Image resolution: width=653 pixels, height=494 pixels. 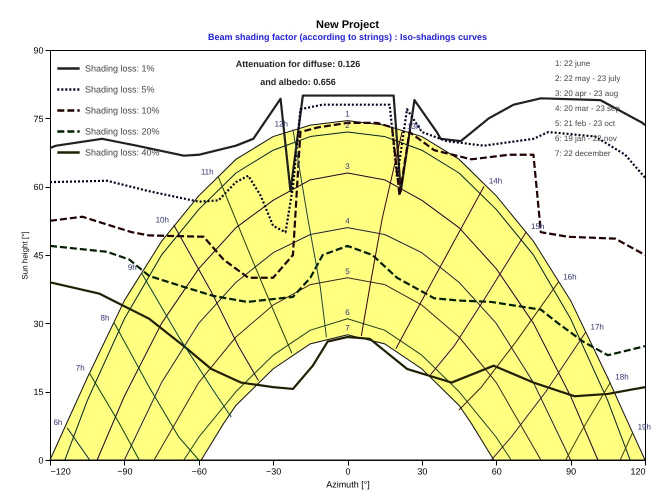 I want to click on x-tick-label: −30, so click(x=274, y=471).